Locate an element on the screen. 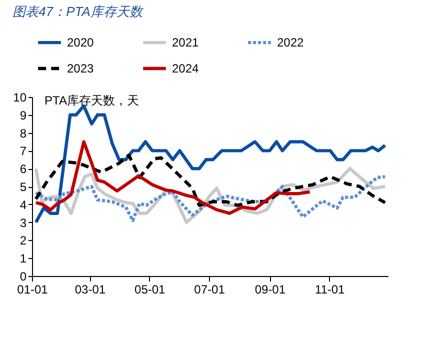  y-tick-label: 7 is located at coordinates (23, 151).